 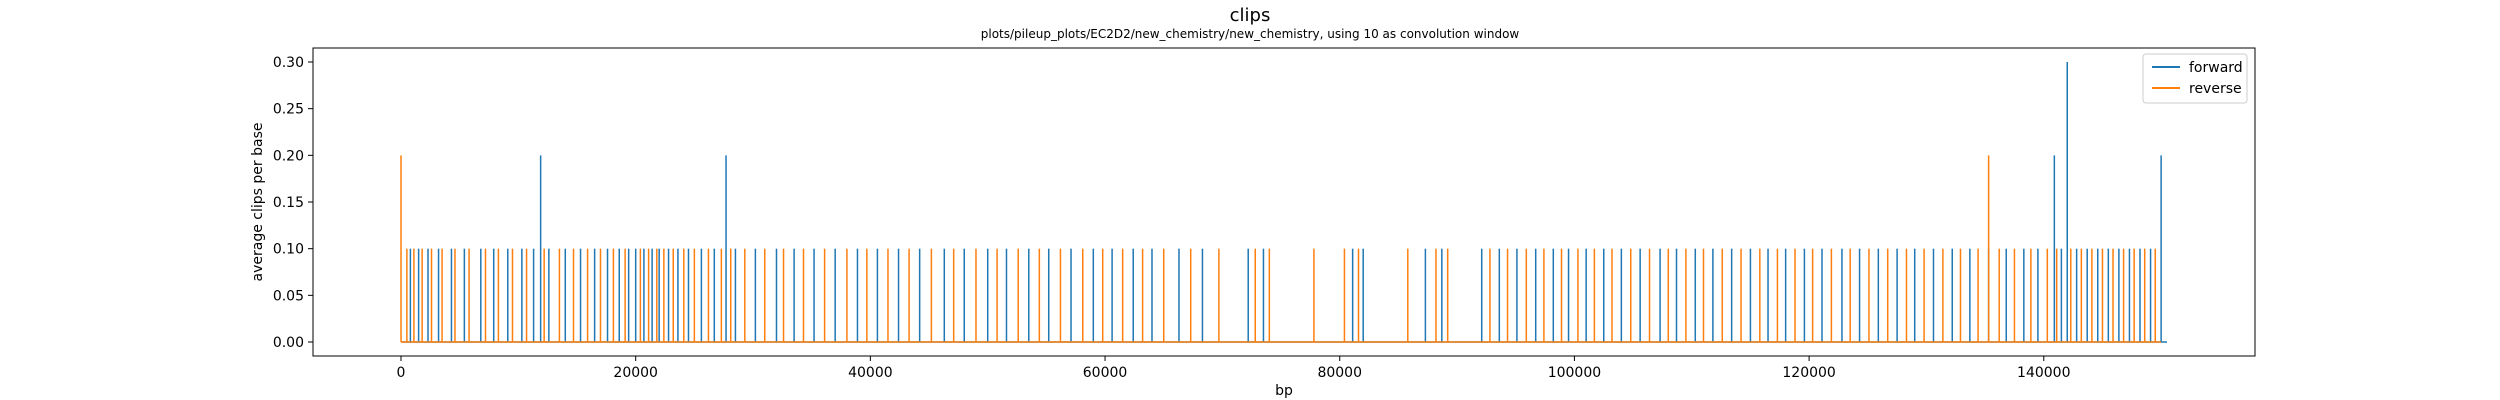 What do you see at coordinates (1250, 15) in the screenshot?
I see `chart-title: clips` at bounding box center [1250, 15].